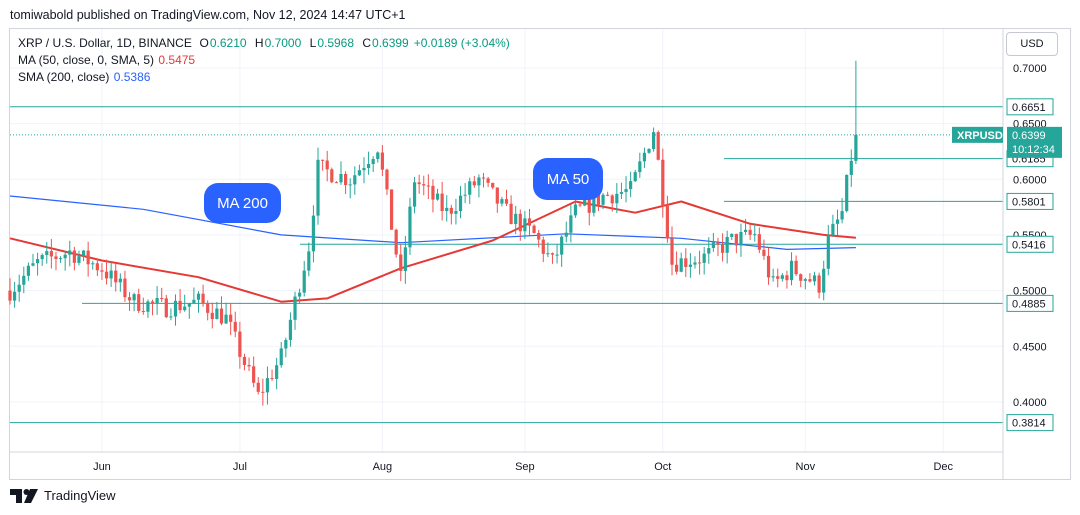 This screenshot has width=1080, height=515. Describe the element at coordinates (1030, 69) in the screenshot. I see `y-tick-label: 0.7000` at that location.